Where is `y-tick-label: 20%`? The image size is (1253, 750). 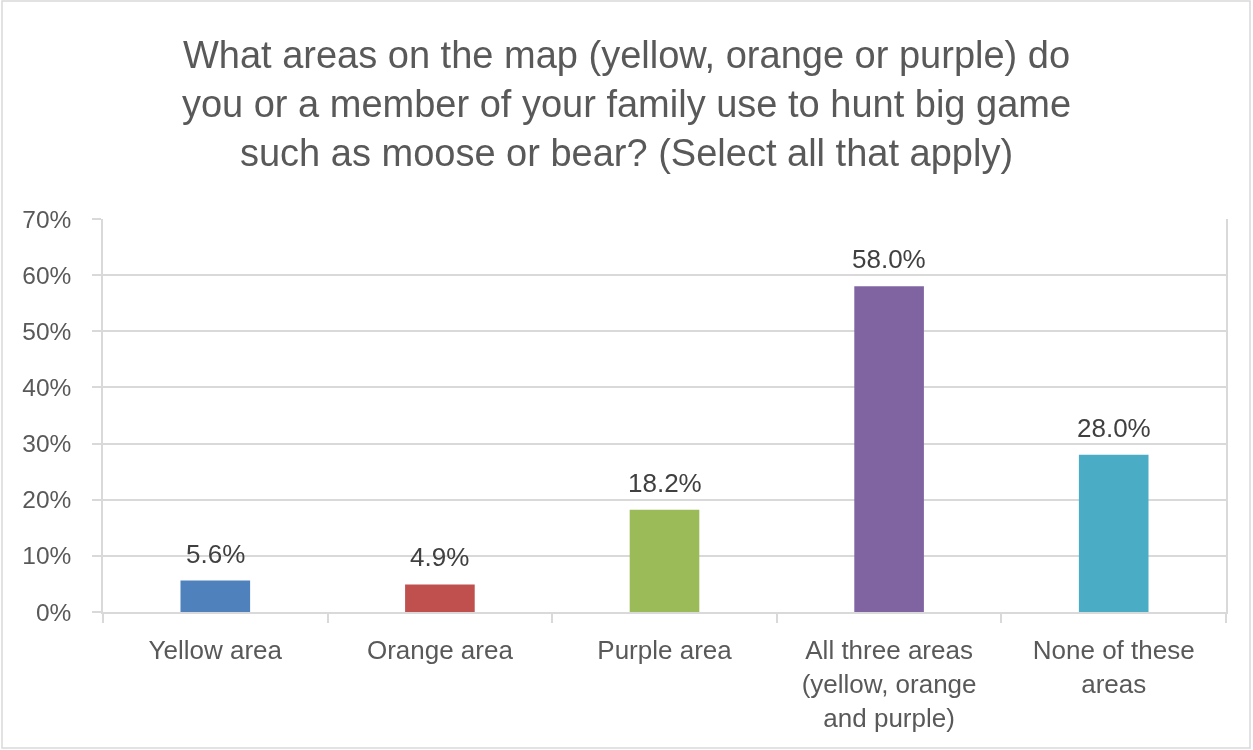
y-tick-label: 20% is located at coordinates (47, 500).